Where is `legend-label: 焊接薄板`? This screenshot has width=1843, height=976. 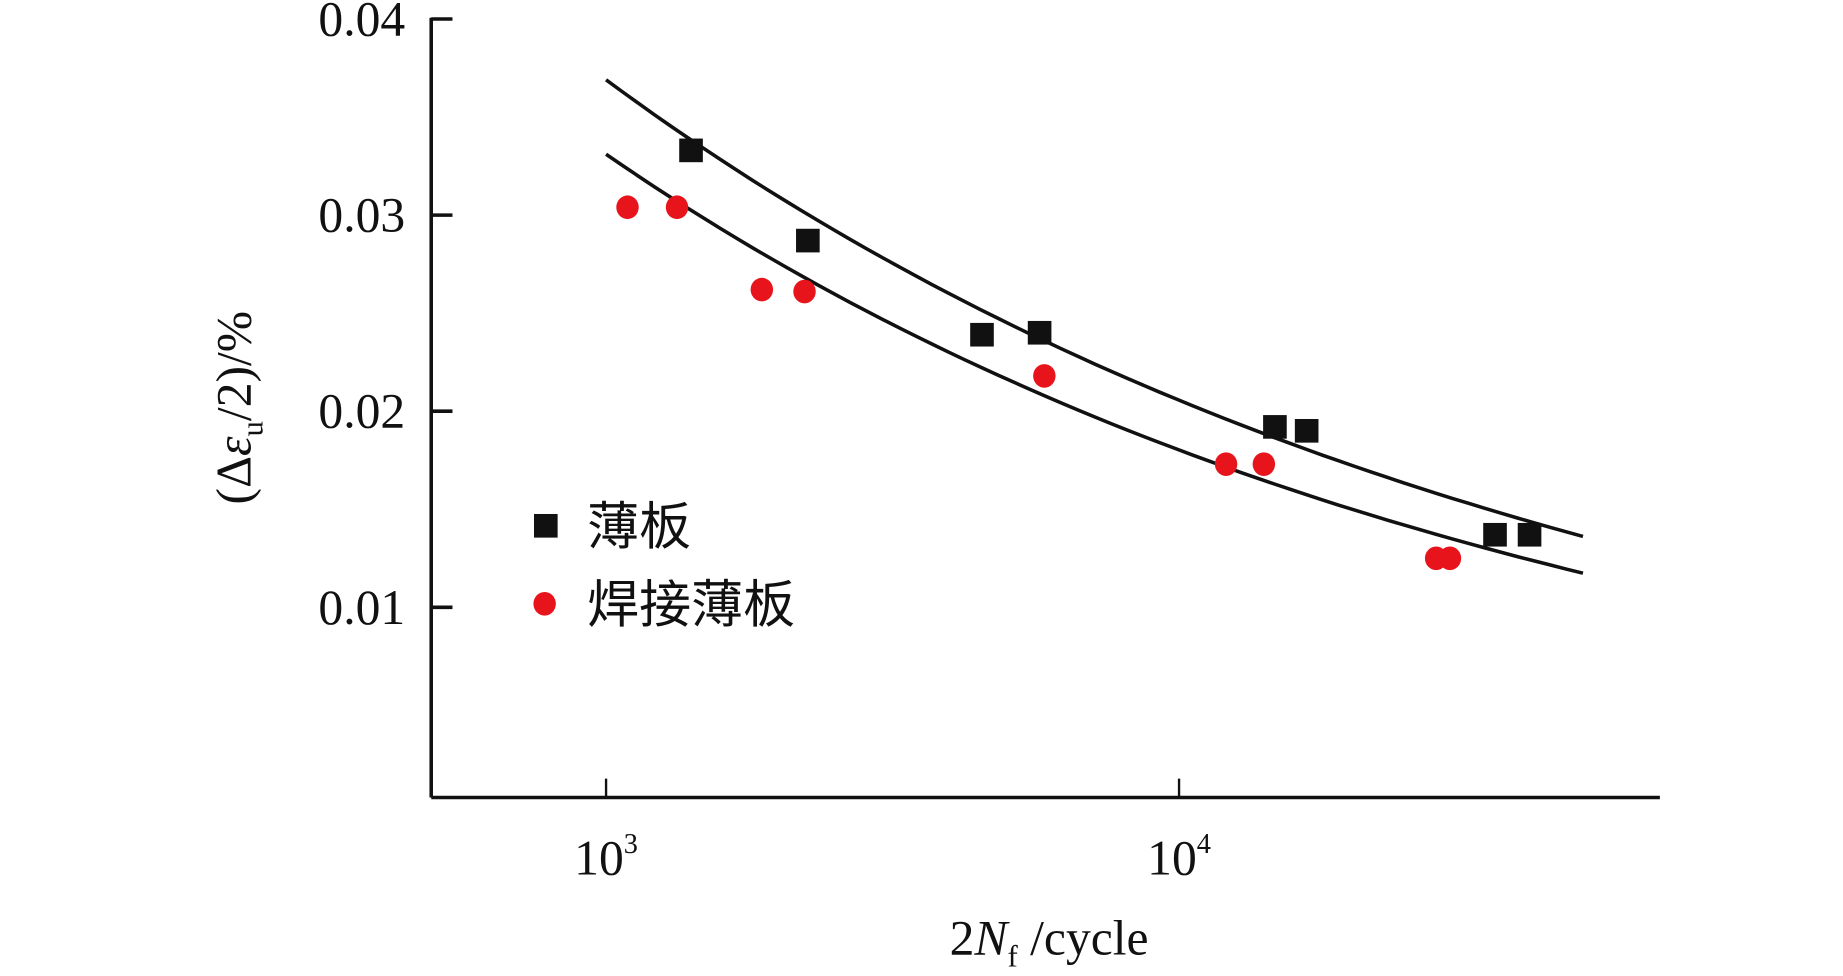 legend-label: 焊接薄板 is located at coordinates (691, 606).